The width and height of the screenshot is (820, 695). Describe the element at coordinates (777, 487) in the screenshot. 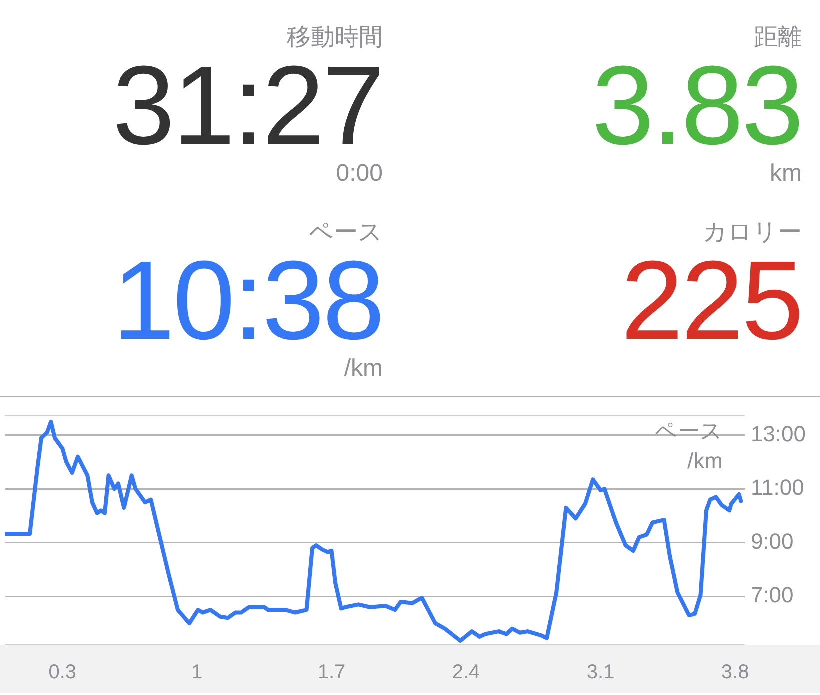

I see `y-tick-label: 11:00` at that location.